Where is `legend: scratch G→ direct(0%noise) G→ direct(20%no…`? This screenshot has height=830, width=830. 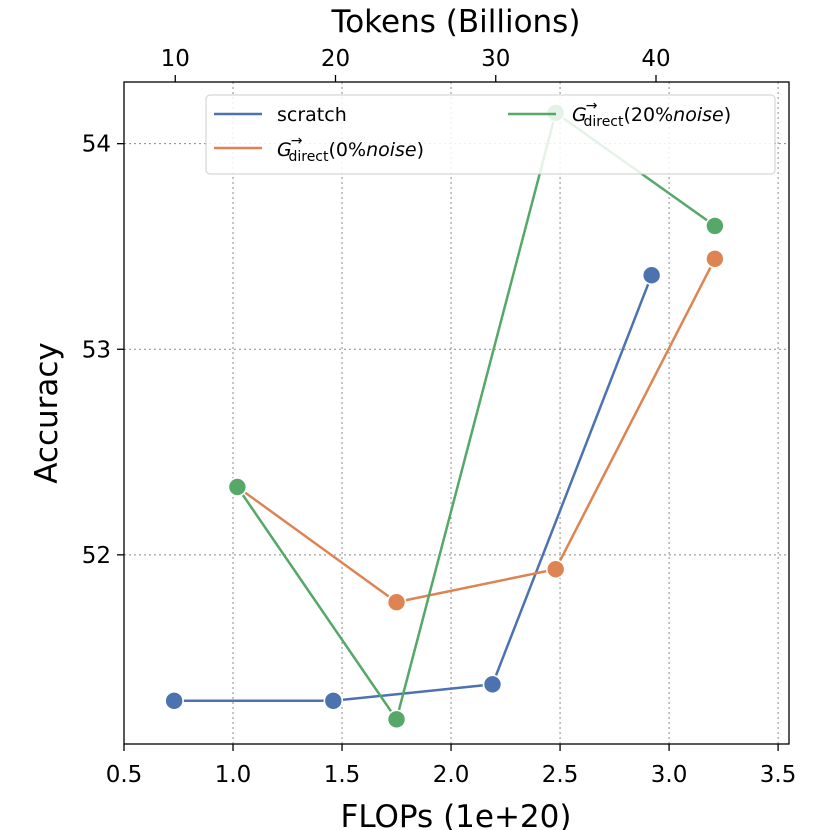 legend: scratch G→ direct(0%noise) G→ direct(20%no… is located at coordinates (490, 134).